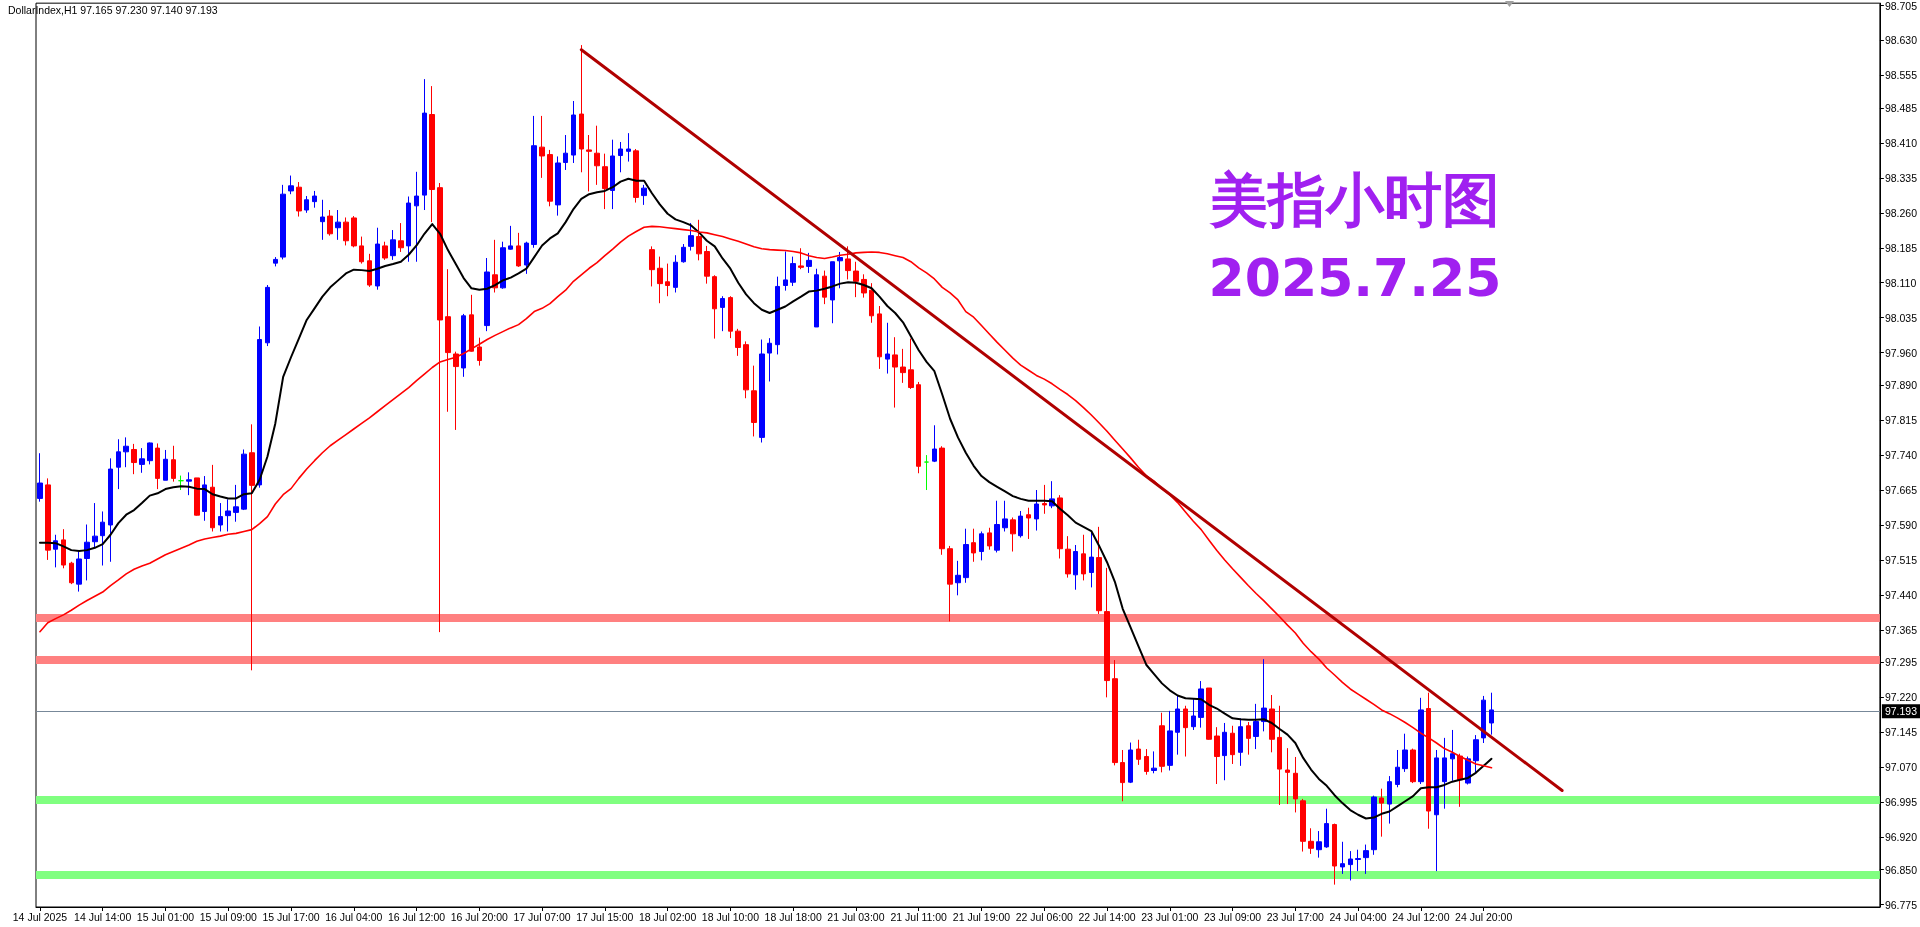 This screenshot has width=1920, height=927. What do you see at coordinates (1901, 629) in the screenshot?
I see `y-tick-label: 97.365` at bounding box center [1901, 629].